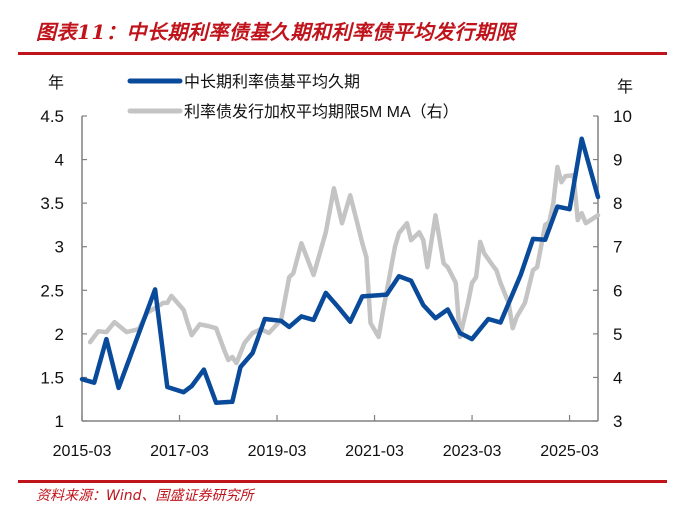 The height and width of the screenshot is (524, 680). What do you see at coordinates (569, 451) in the screenshot?
I see `x-axis-tick-label: 2025-03` at bounding box center [569, 451].